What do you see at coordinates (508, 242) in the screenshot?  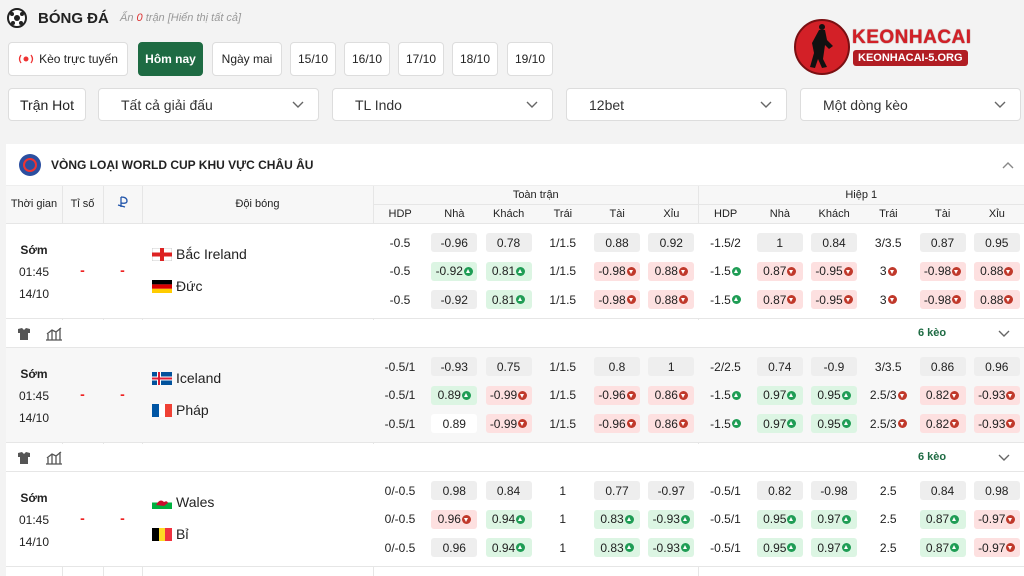 I see `odds-cell: 0.78` at bounding box center [508, 242].